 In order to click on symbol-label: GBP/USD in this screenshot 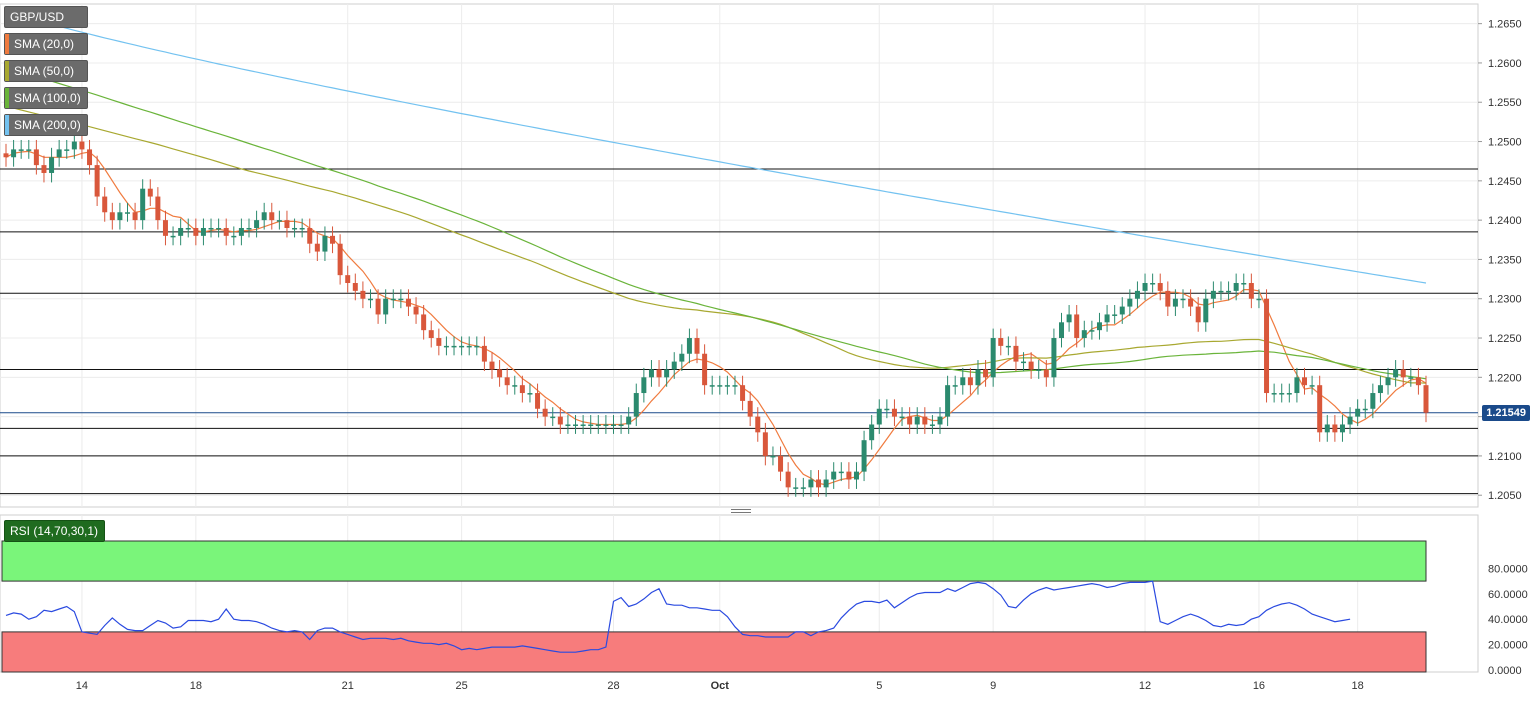, I will do `click(46, 17)`.